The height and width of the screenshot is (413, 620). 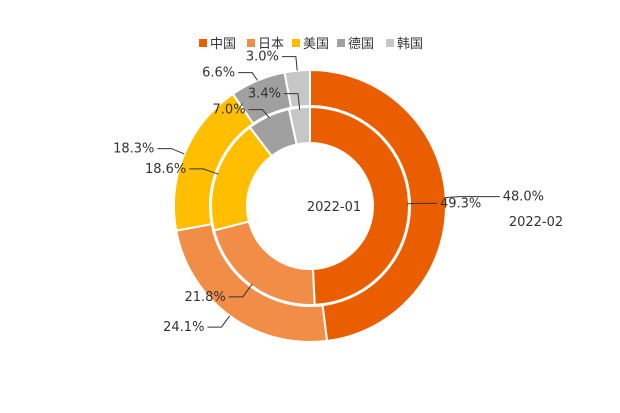 I want to click on data-label: 24.1%, so click(x=183, y=327).